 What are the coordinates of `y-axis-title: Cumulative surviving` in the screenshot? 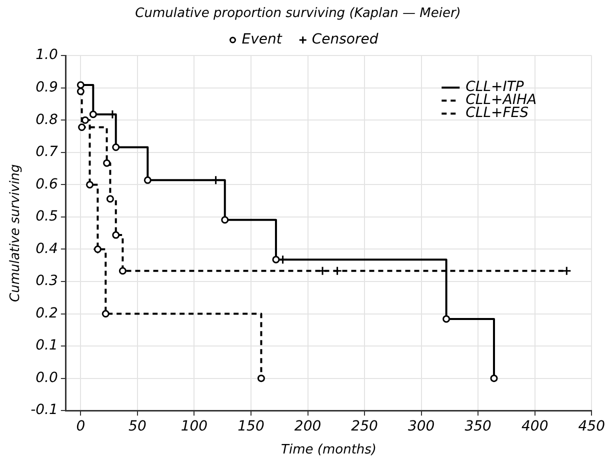 It's located at (16, 233).